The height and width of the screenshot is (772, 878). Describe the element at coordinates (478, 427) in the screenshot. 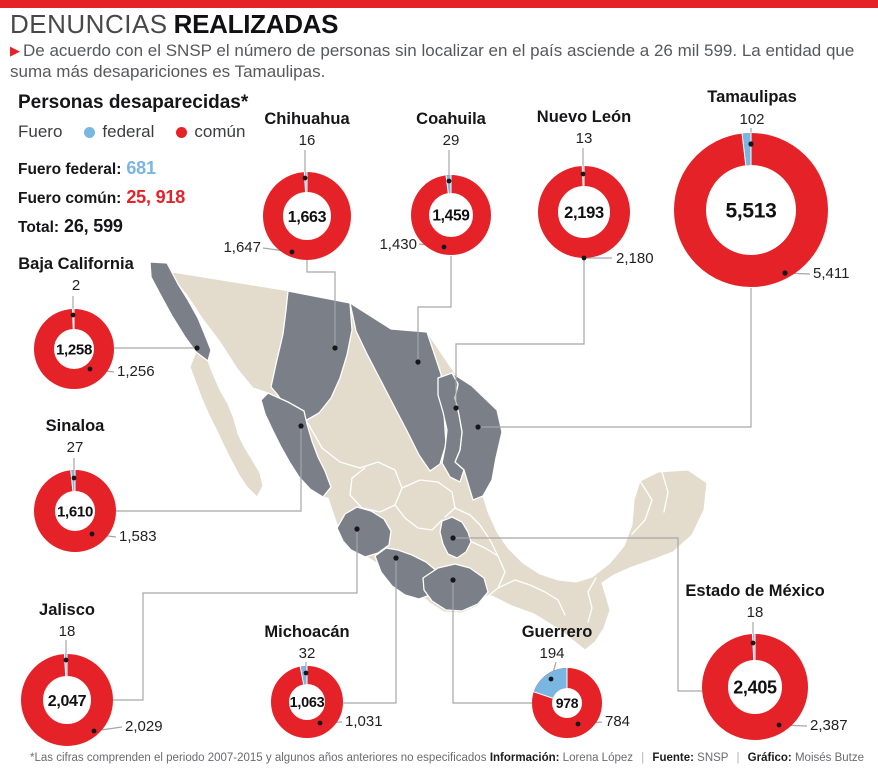

I see `map-dot-tamaulipas` at that location.